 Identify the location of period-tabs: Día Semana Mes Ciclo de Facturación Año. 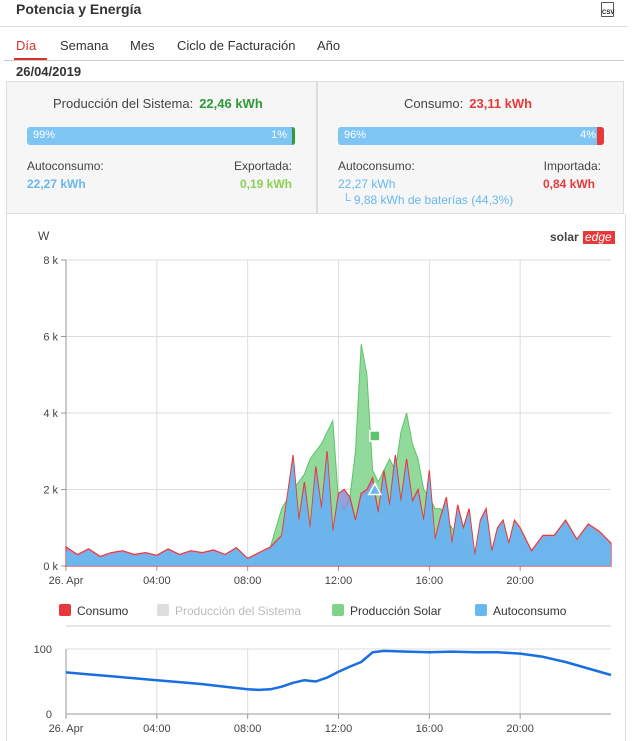
(314, 47).